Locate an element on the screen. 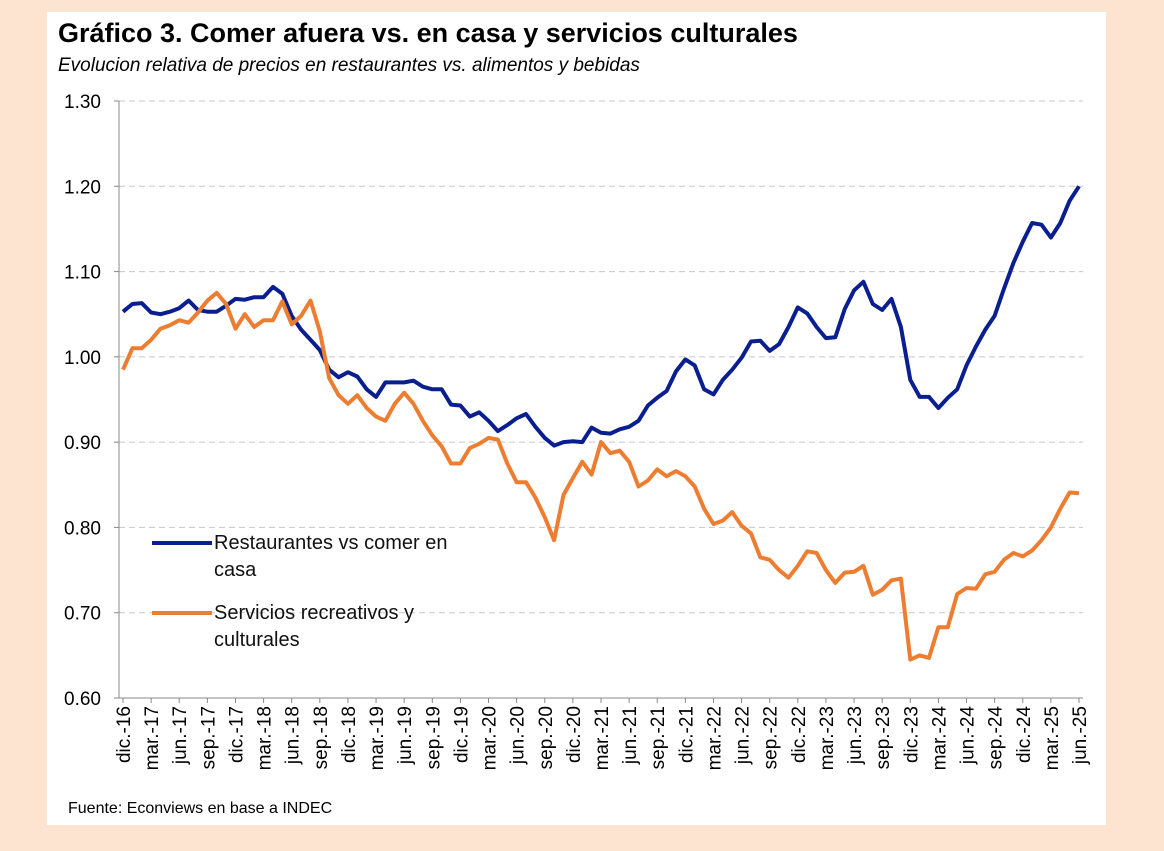 The height and width of the screenshot is (851, 1164). x-tick-label: sep.-22 is located at coordinates (771, 737).